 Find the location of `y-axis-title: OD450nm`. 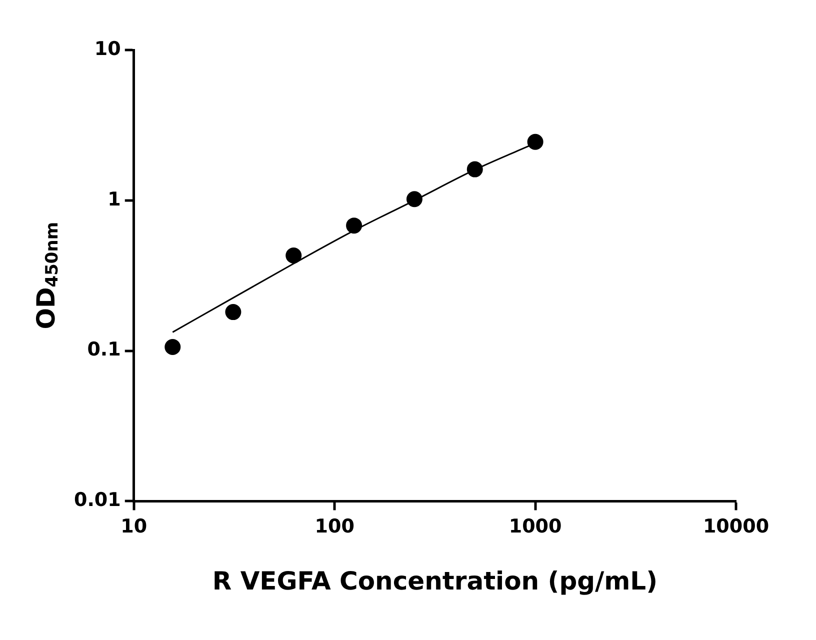

y-axis-title: OD450nm is located at coordinates (47, 276).